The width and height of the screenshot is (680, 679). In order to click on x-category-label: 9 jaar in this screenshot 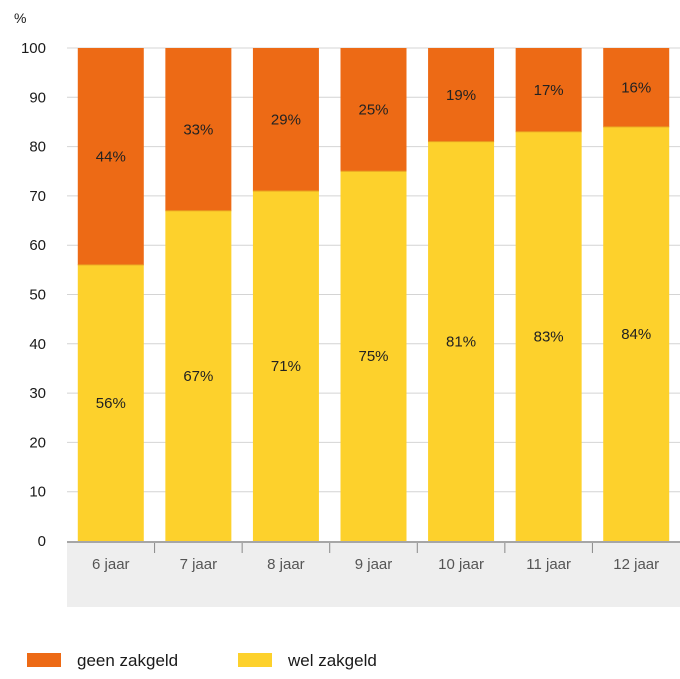, I will do `click(374, 564)`.